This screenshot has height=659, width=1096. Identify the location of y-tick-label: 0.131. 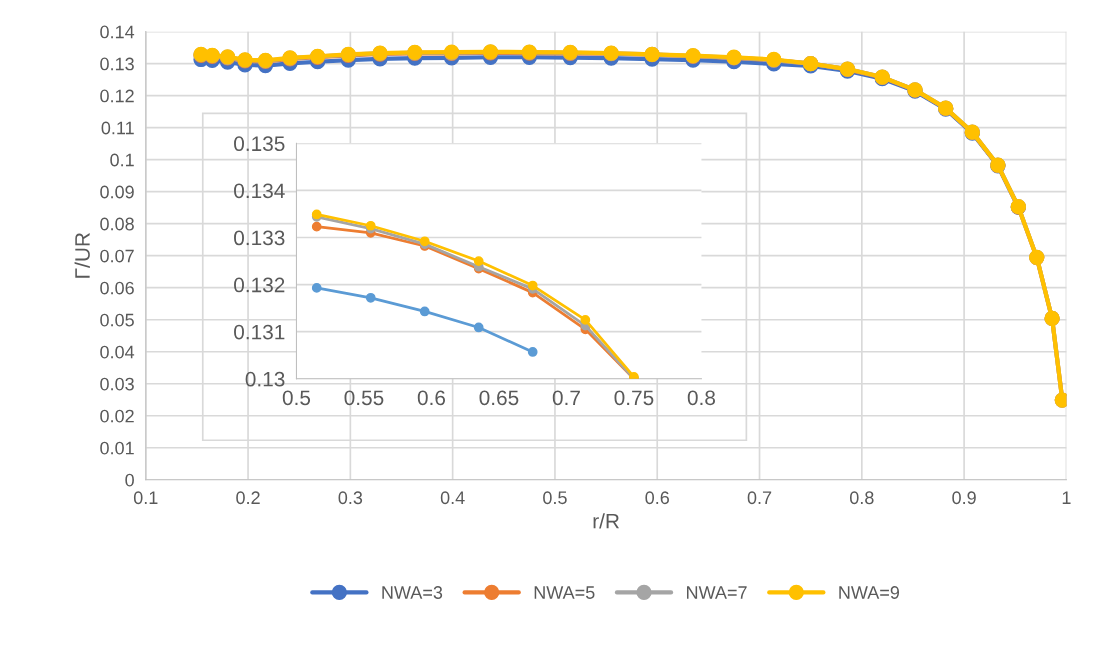
(259, 332).